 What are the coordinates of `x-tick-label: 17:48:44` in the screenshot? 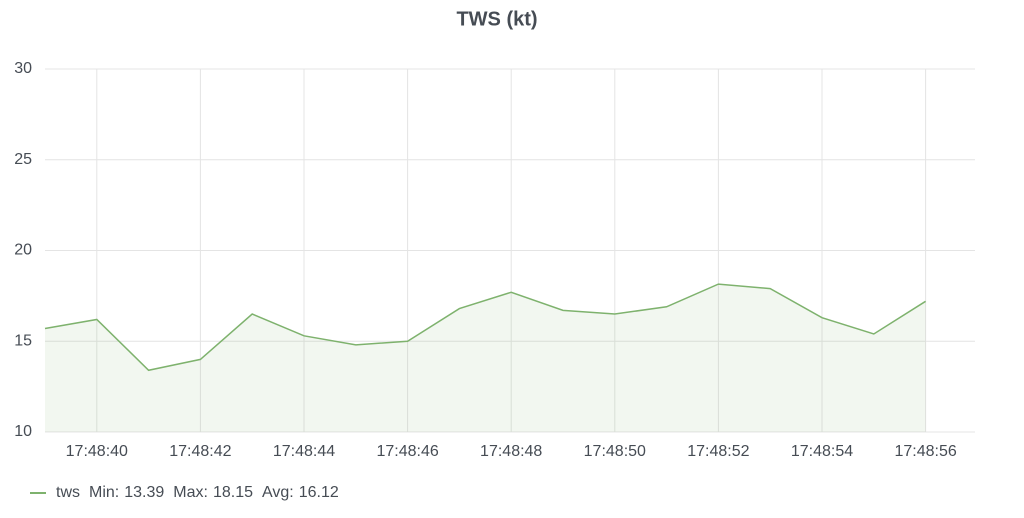 It's located at (304, 451).